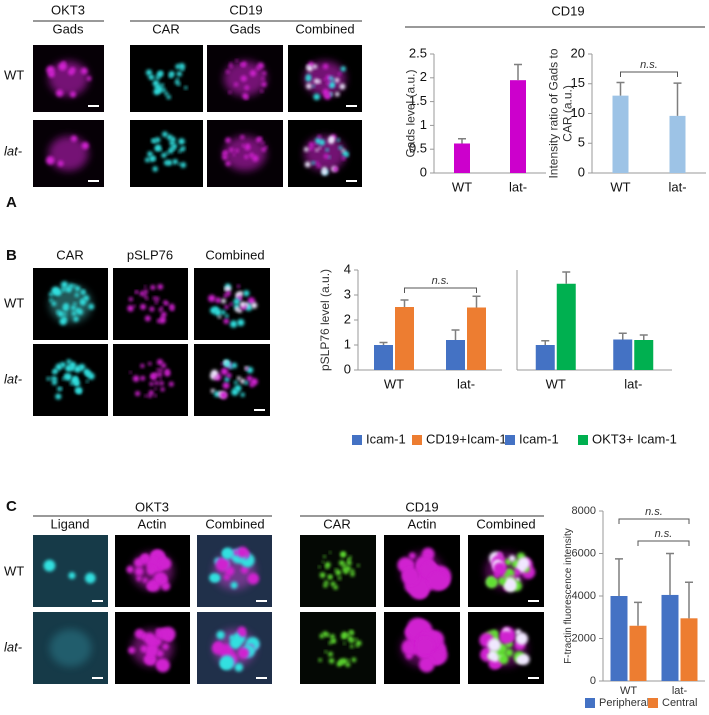 Image resolution: width=709 pixels, height=715 pixels. What do you see at coordinates (68, 9) in the screenshot?
I see `group-header: OKT3` at bounding box center [68, 9].